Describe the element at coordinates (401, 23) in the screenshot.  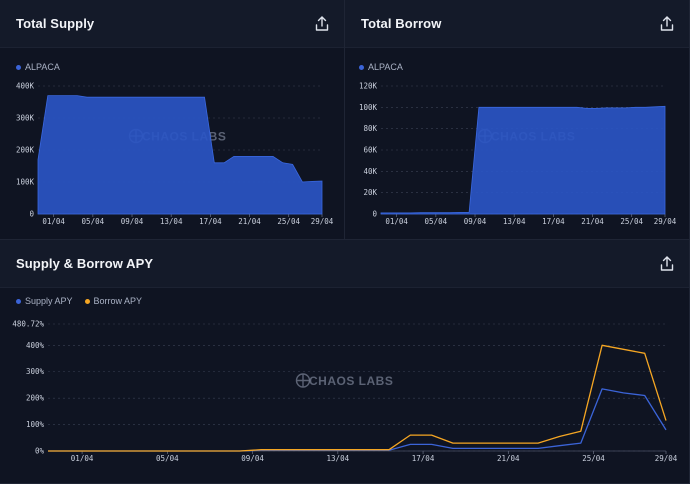
I see `total-borrow-title: Total Borrow` at that location.